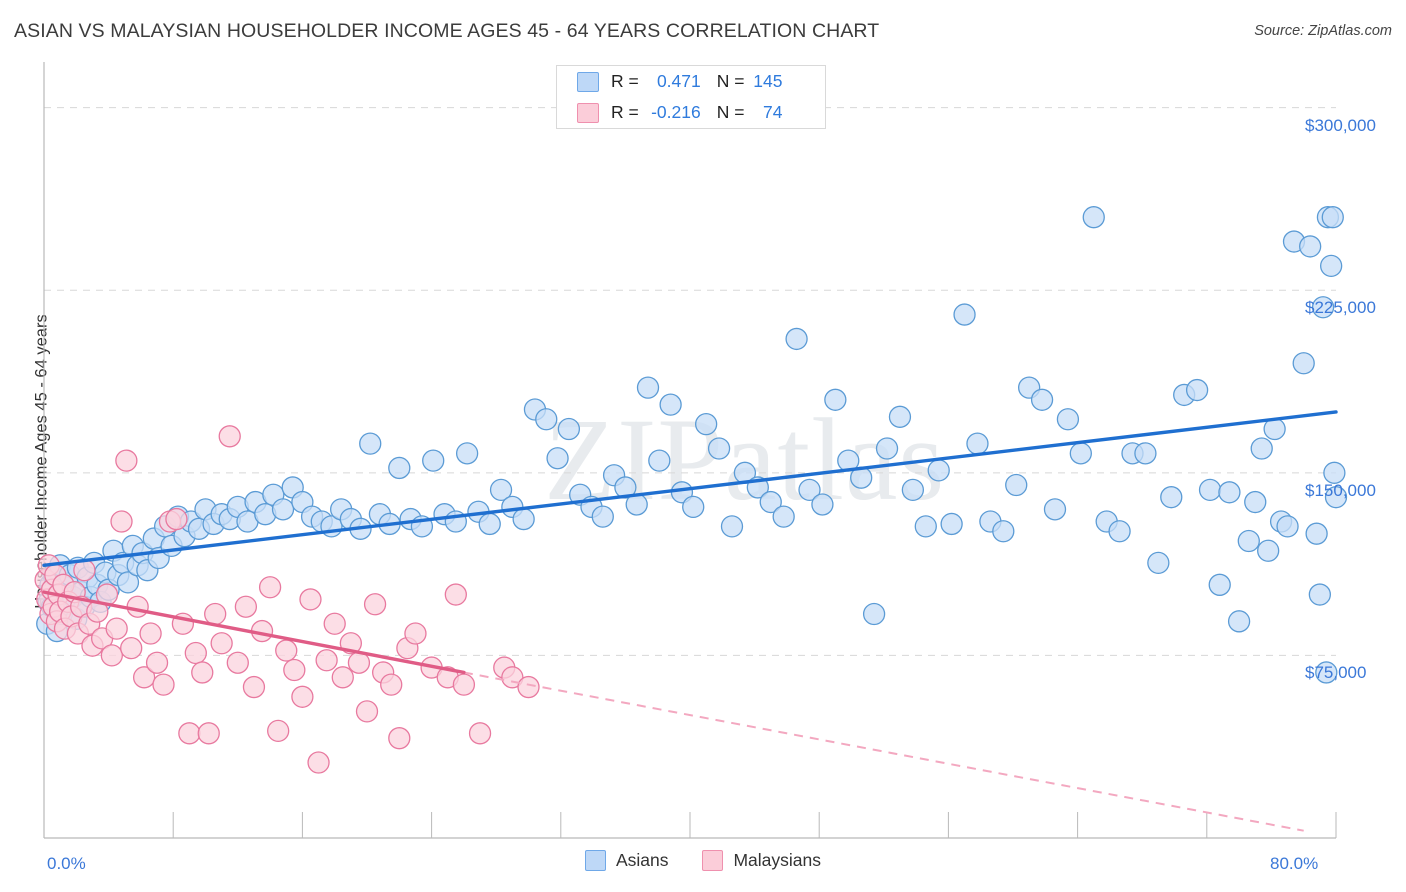  Describe the element at coordinates (626, 860) in the screenshot. I see `legend-item-asians: Asians` at that location.